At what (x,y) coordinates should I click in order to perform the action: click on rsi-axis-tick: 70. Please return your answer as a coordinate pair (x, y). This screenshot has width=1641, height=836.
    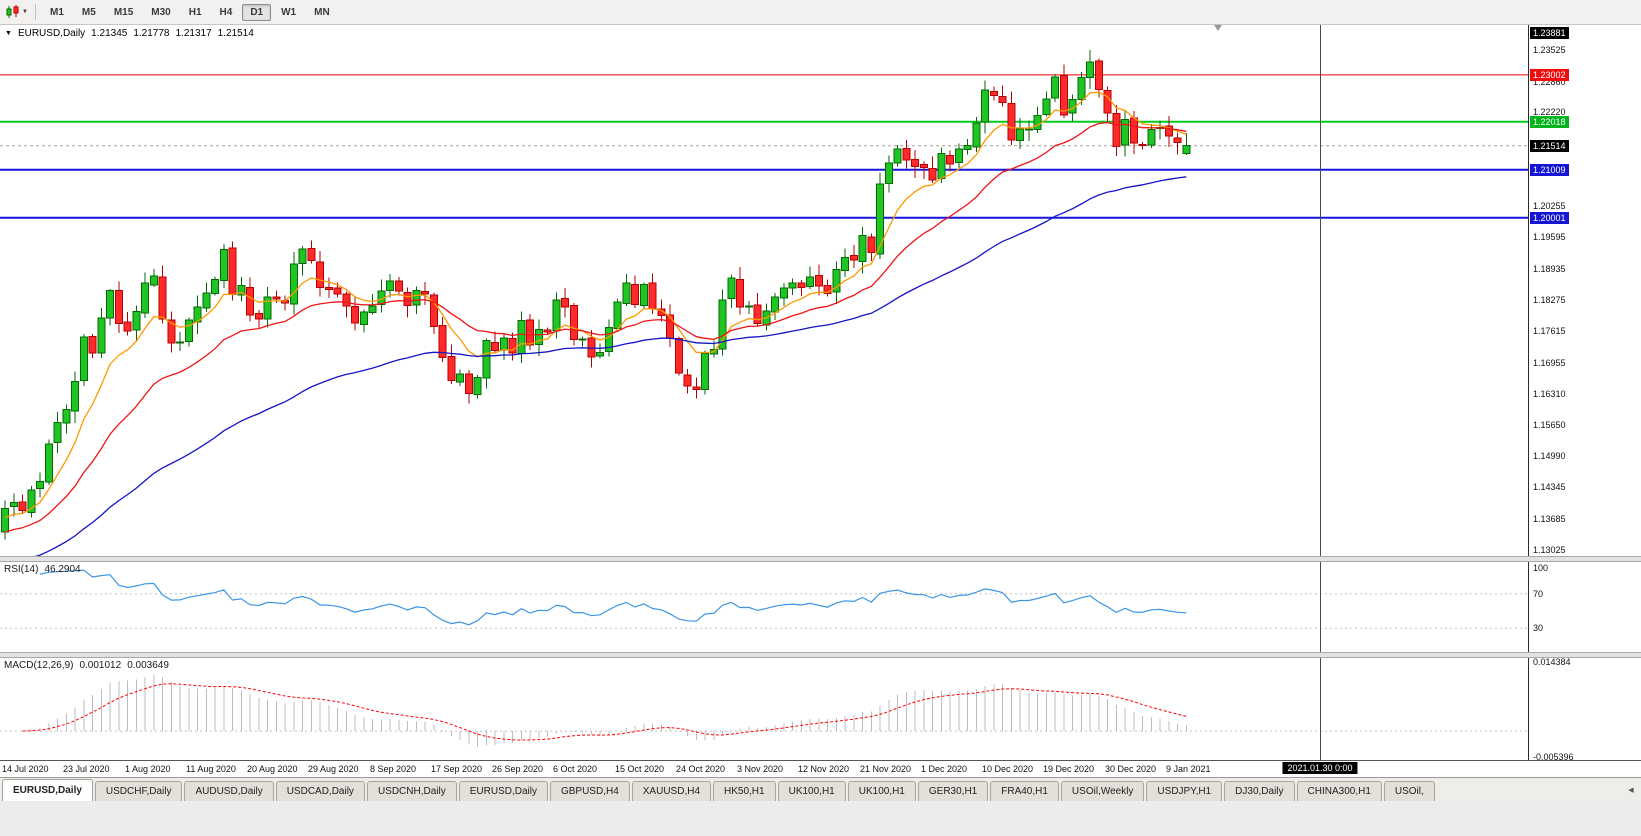
    Looking at the image, I should click on (1538, 594).